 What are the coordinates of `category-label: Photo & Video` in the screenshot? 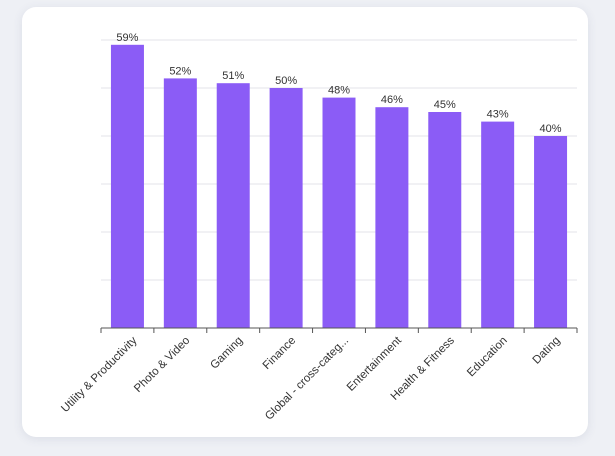 It's located at (162, 365).